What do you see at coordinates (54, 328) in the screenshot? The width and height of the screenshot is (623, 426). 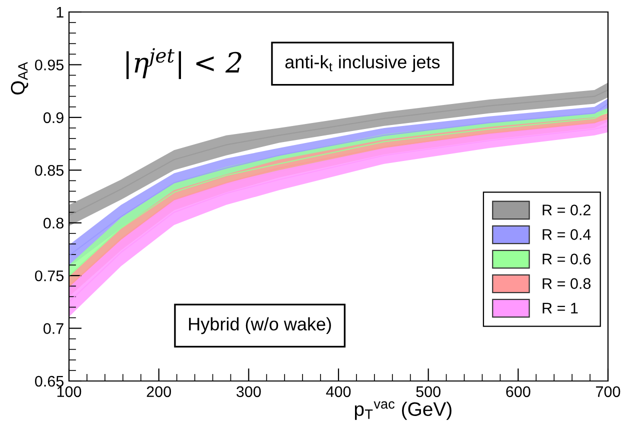 I see `y-tick-label: 0.7` at bounding box center [54, 328].